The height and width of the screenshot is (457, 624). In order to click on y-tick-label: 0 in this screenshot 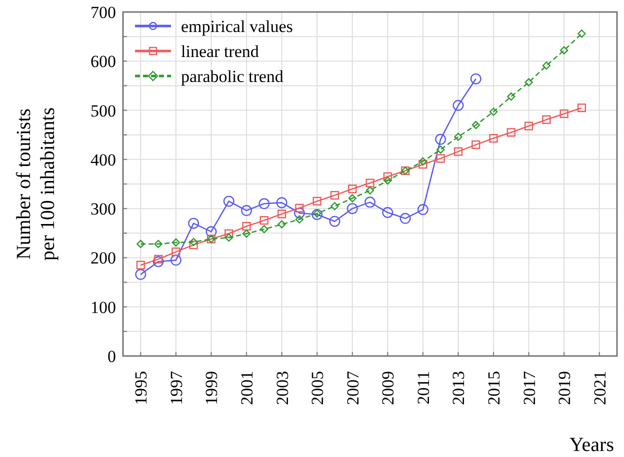, I will do `click(112, 356)`.